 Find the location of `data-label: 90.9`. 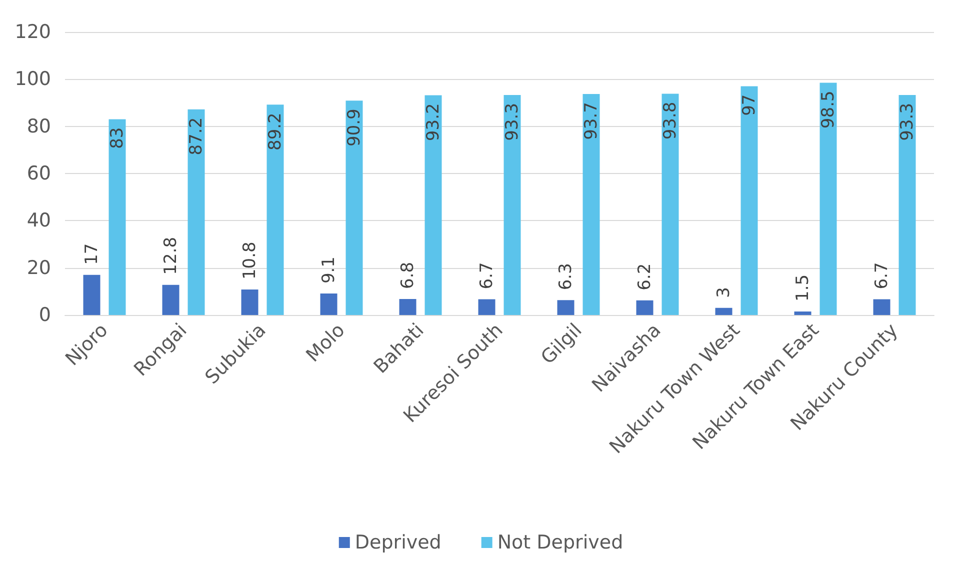

data-label: 90.9 is located at coordinates (354, 127).